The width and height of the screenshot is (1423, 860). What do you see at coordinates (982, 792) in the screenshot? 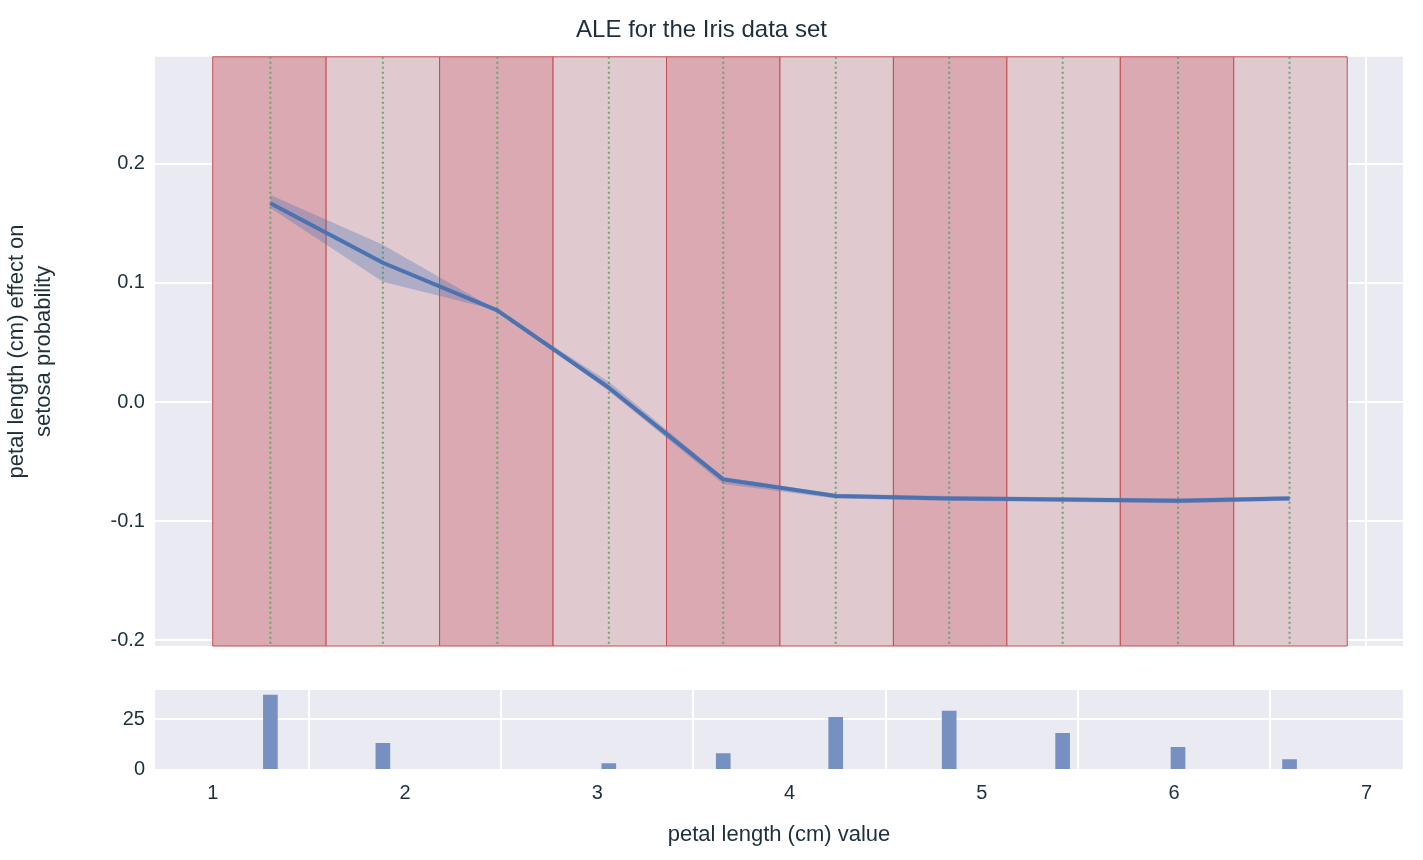
I see `x-tick-label: 5` at bounding box center [982, 792].